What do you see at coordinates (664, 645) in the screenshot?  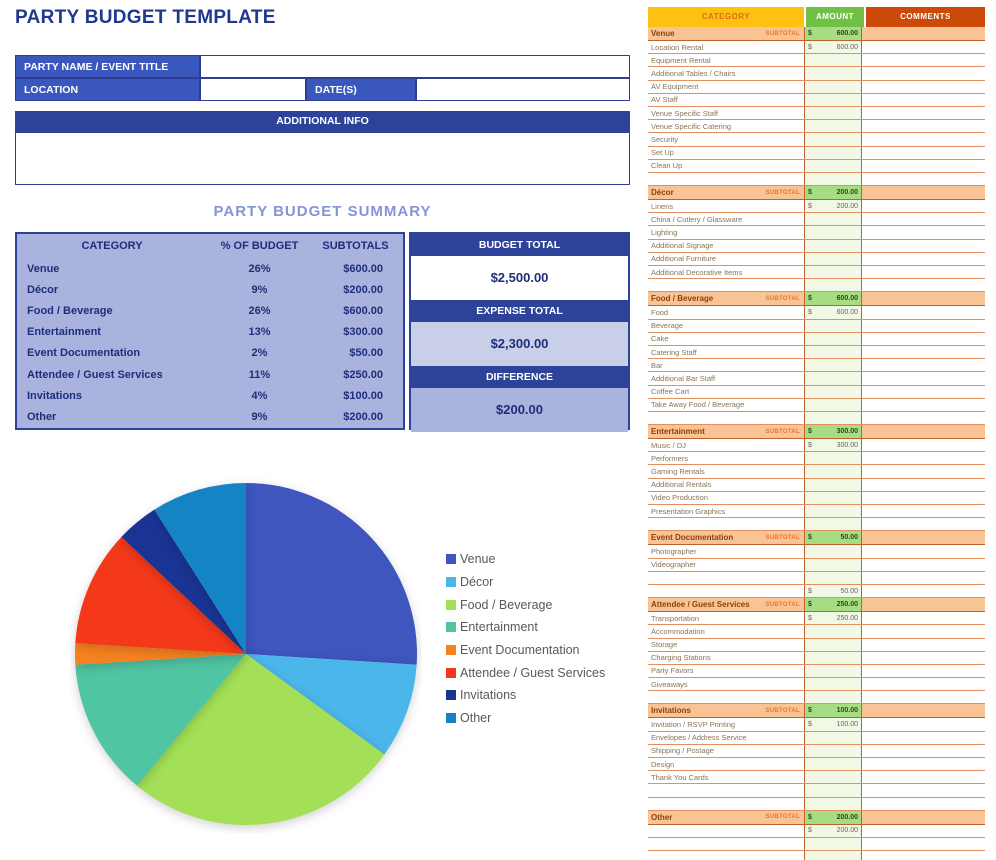 I see `item-label-cell: Storage` at bounding box center [664, 645].